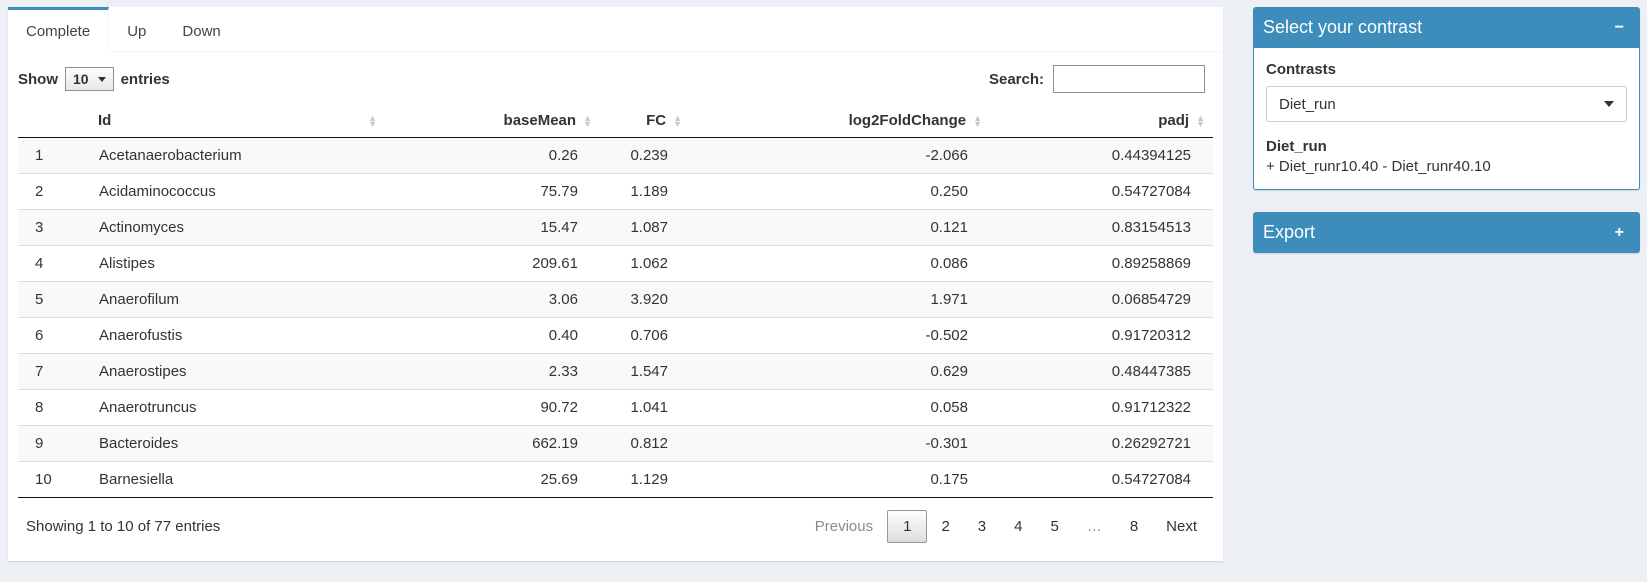  What do you see at coordinates (492, 335) in the screenshot?
I see `cell-baseMean: 0.40` at bounding box center [492, 335].